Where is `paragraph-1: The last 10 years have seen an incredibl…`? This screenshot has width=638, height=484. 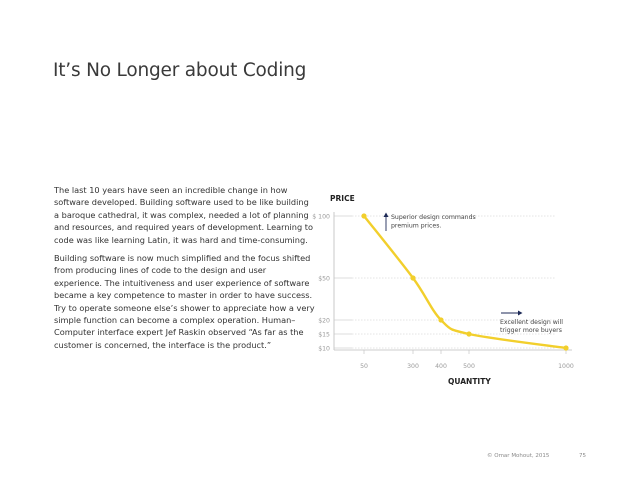
paragraph-1: The last 10 years have seen an incredibl… is located at coordinates (184, 215).